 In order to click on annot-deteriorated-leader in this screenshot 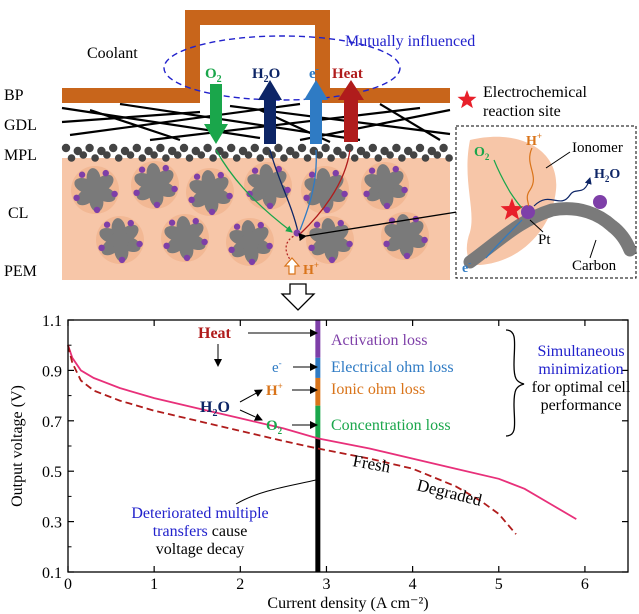, I will do `click(276, 492)`.